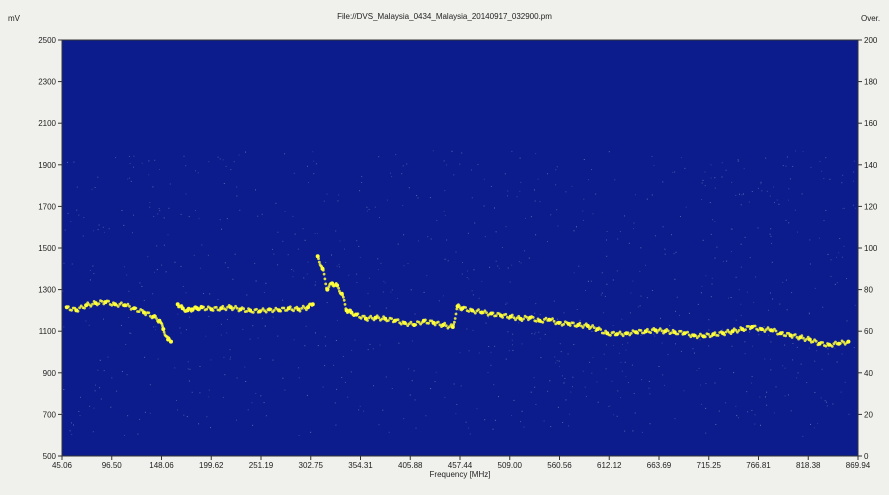  I want to click on x-tick-label: 715.25, so click(709, 465).